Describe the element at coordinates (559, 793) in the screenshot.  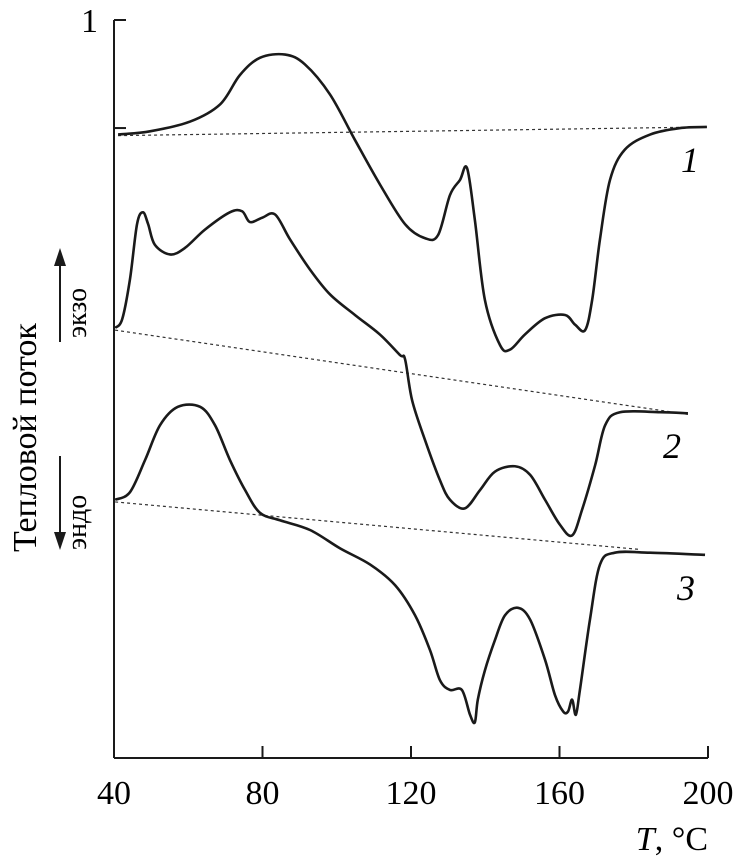
I see `x-tick-label: 160` at that location.